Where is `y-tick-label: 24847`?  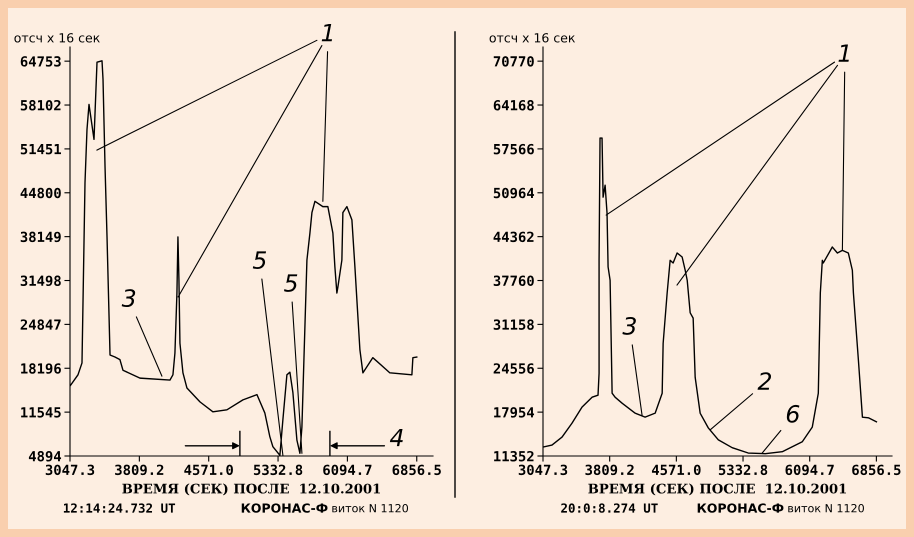 y-tick-label: 24847 is located at coordinates (40, 324).